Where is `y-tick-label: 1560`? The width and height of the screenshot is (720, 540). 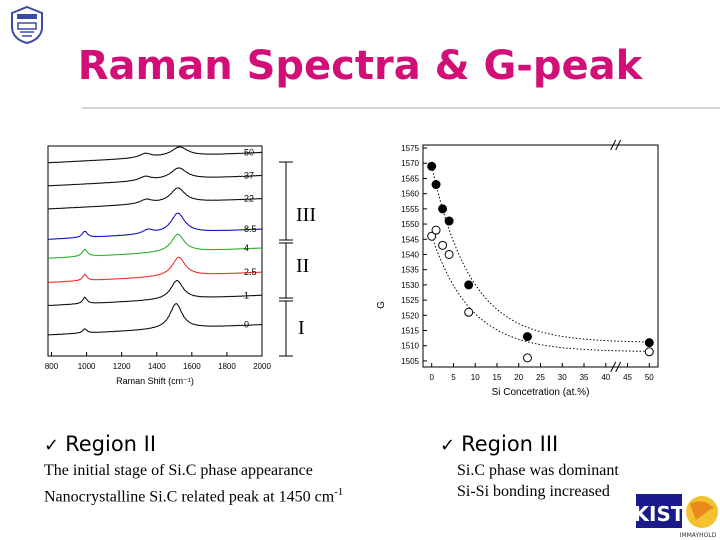
y-tick-label: 1560 is located at coordinates (410, 194).